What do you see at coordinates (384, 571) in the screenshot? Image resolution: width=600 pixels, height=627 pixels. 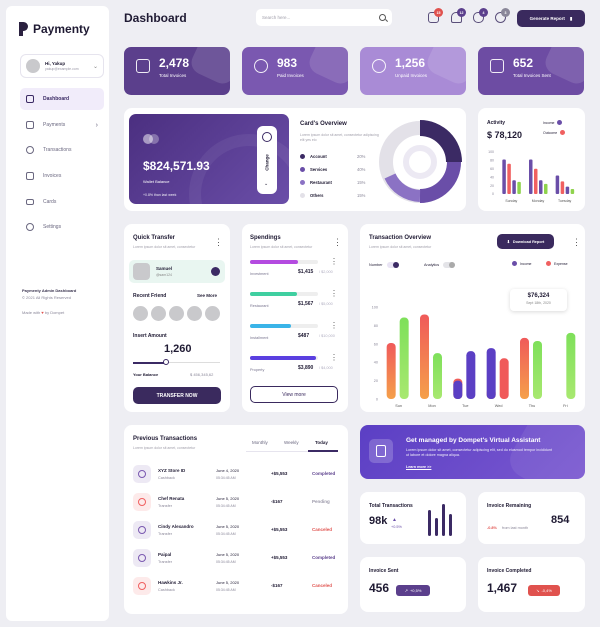 I see `invoice-sent-title: Invoice Sent` at bounding box center [384, 571].